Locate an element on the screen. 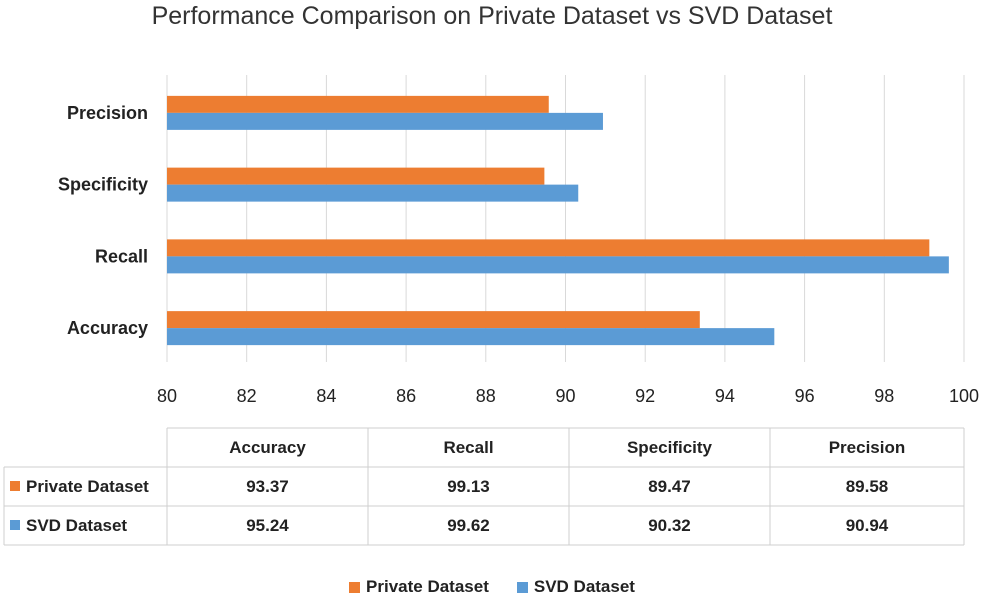  bar-svd-recall is located at coordinates (558, 265).